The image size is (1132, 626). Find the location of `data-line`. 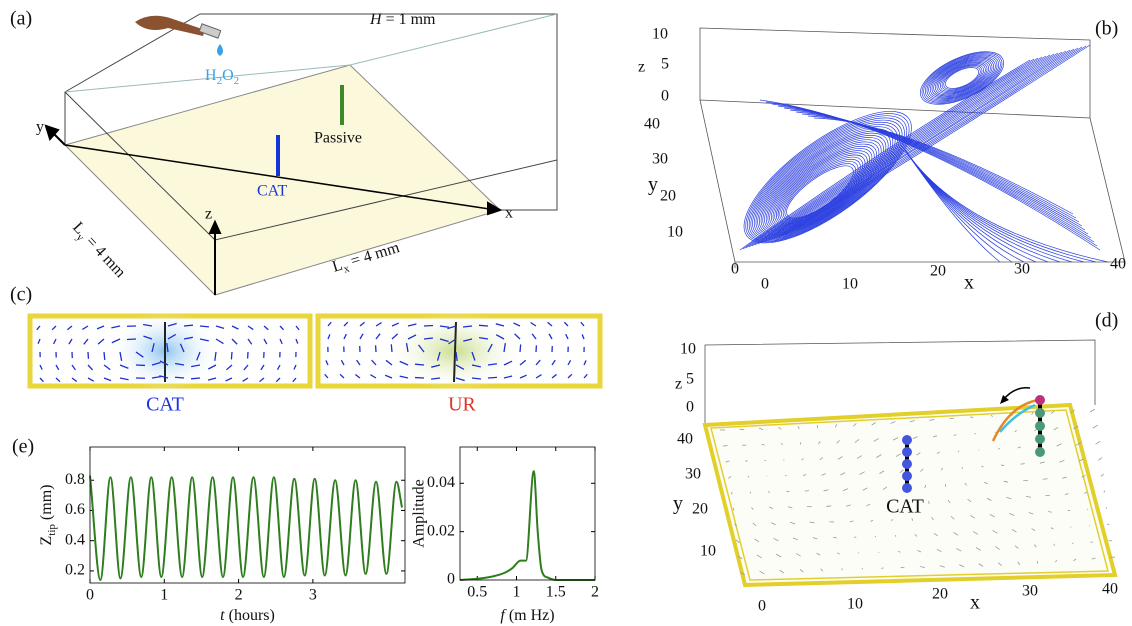

data-line is located at coordinates (246, 528).